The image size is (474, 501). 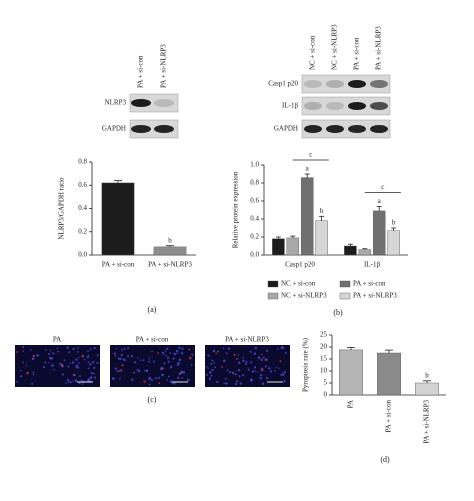 What do you see at coordinates (298, 284) in the screenshot?
I see `legend-label: NC + si-con` at bounding box center [298, 284].